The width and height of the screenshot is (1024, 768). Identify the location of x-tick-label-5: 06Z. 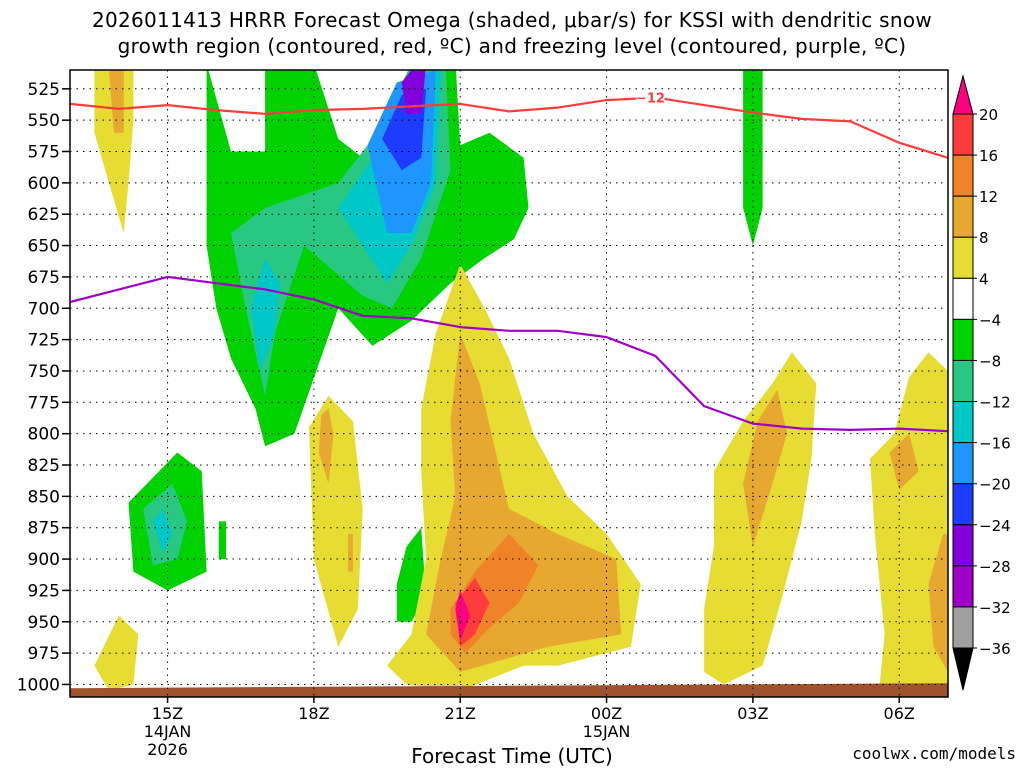
(899, 713).